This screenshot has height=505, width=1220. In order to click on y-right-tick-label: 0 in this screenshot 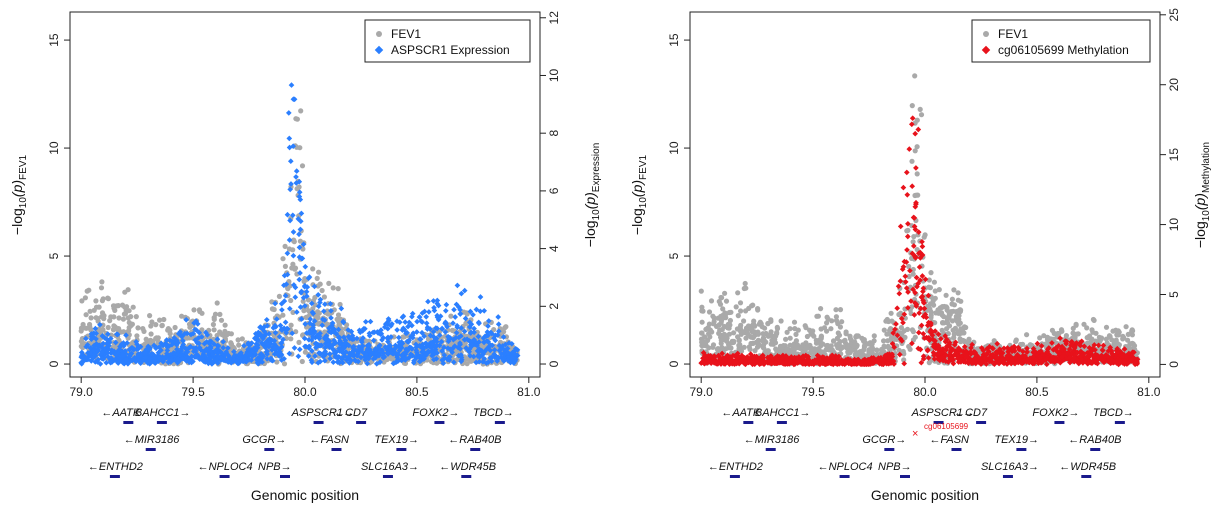, I will do `click(554, 363)`.